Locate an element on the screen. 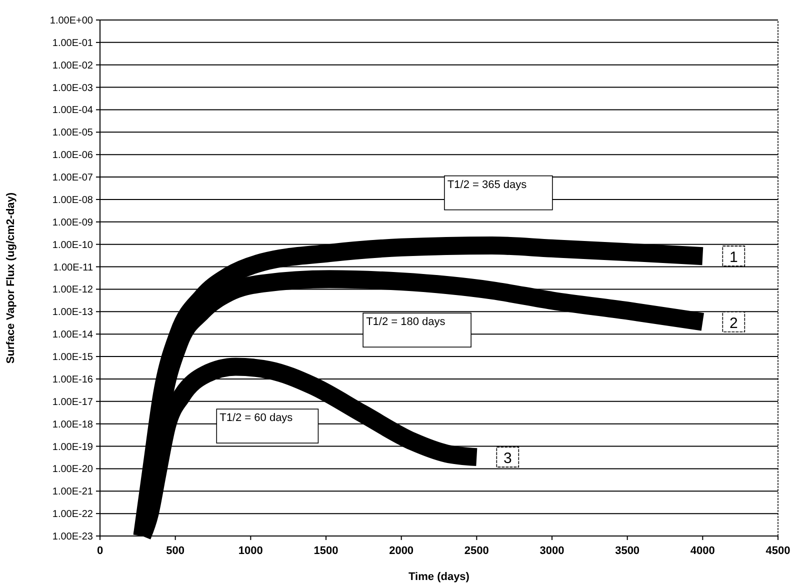 This screenshot has height=588, width=792. x-tick-label: 1500 is located at coordinates (326, 551).